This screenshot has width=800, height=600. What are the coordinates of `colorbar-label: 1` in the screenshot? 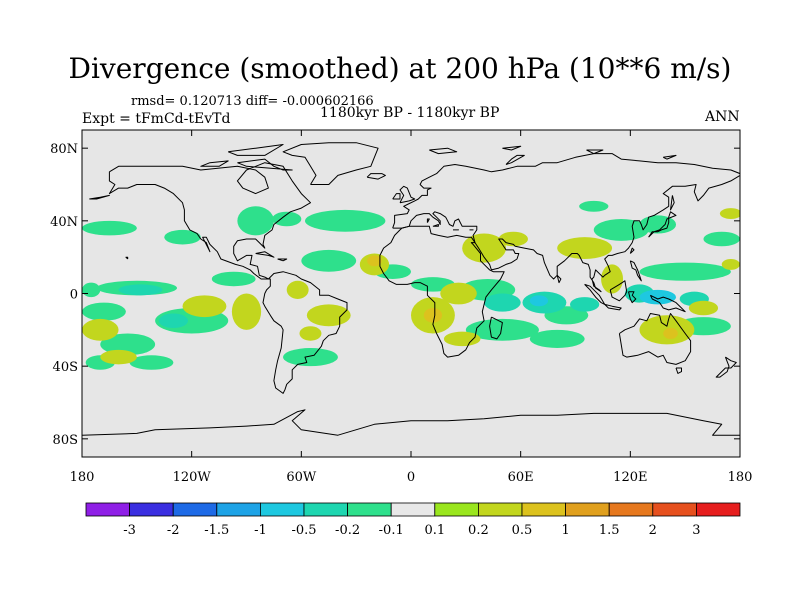 It's located at (565, 530).